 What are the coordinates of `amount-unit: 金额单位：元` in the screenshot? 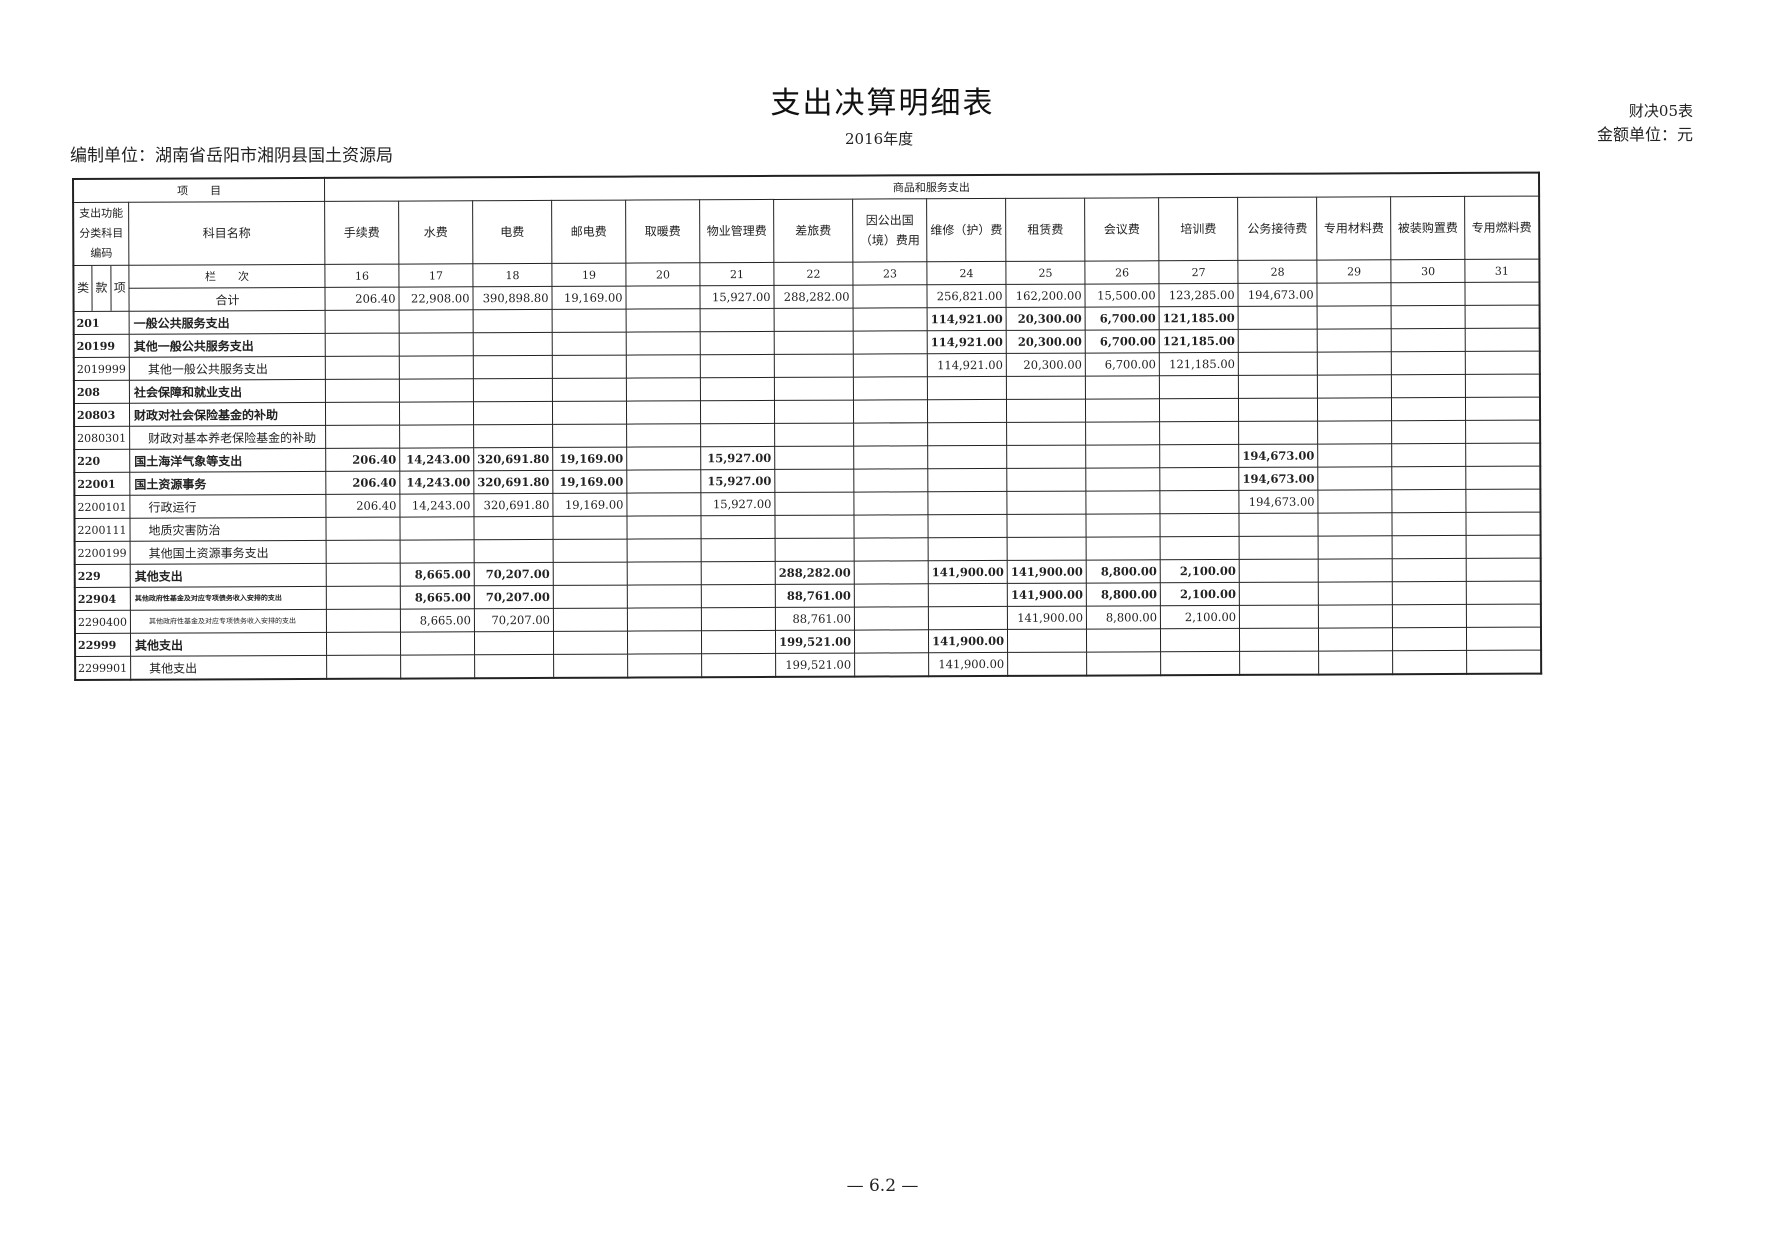 It's located at (1644, 134).